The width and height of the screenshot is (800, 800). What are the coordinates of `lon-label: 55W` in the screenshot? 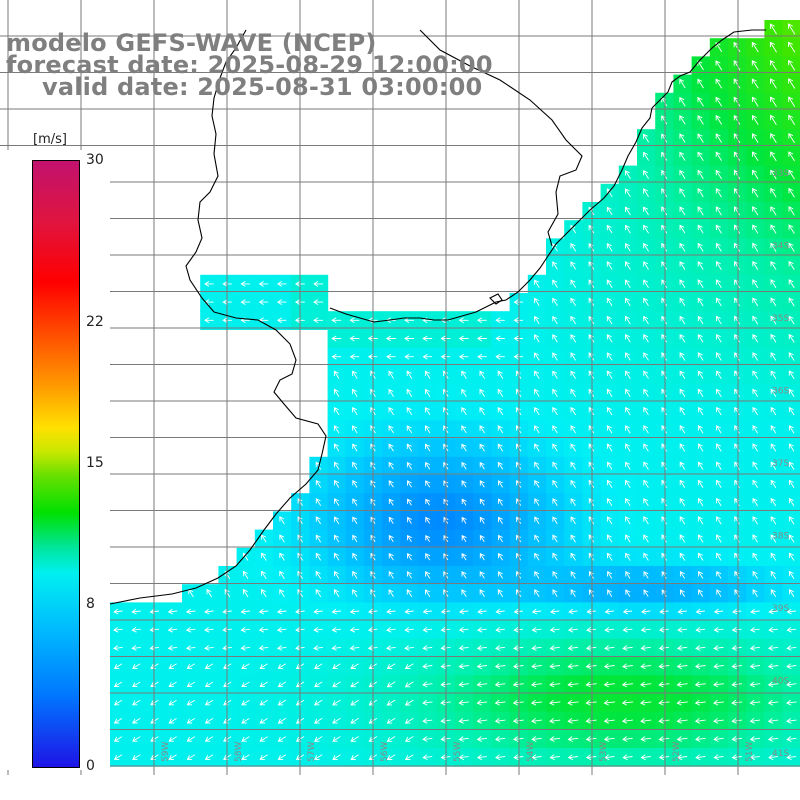 It's located at (458, 752).